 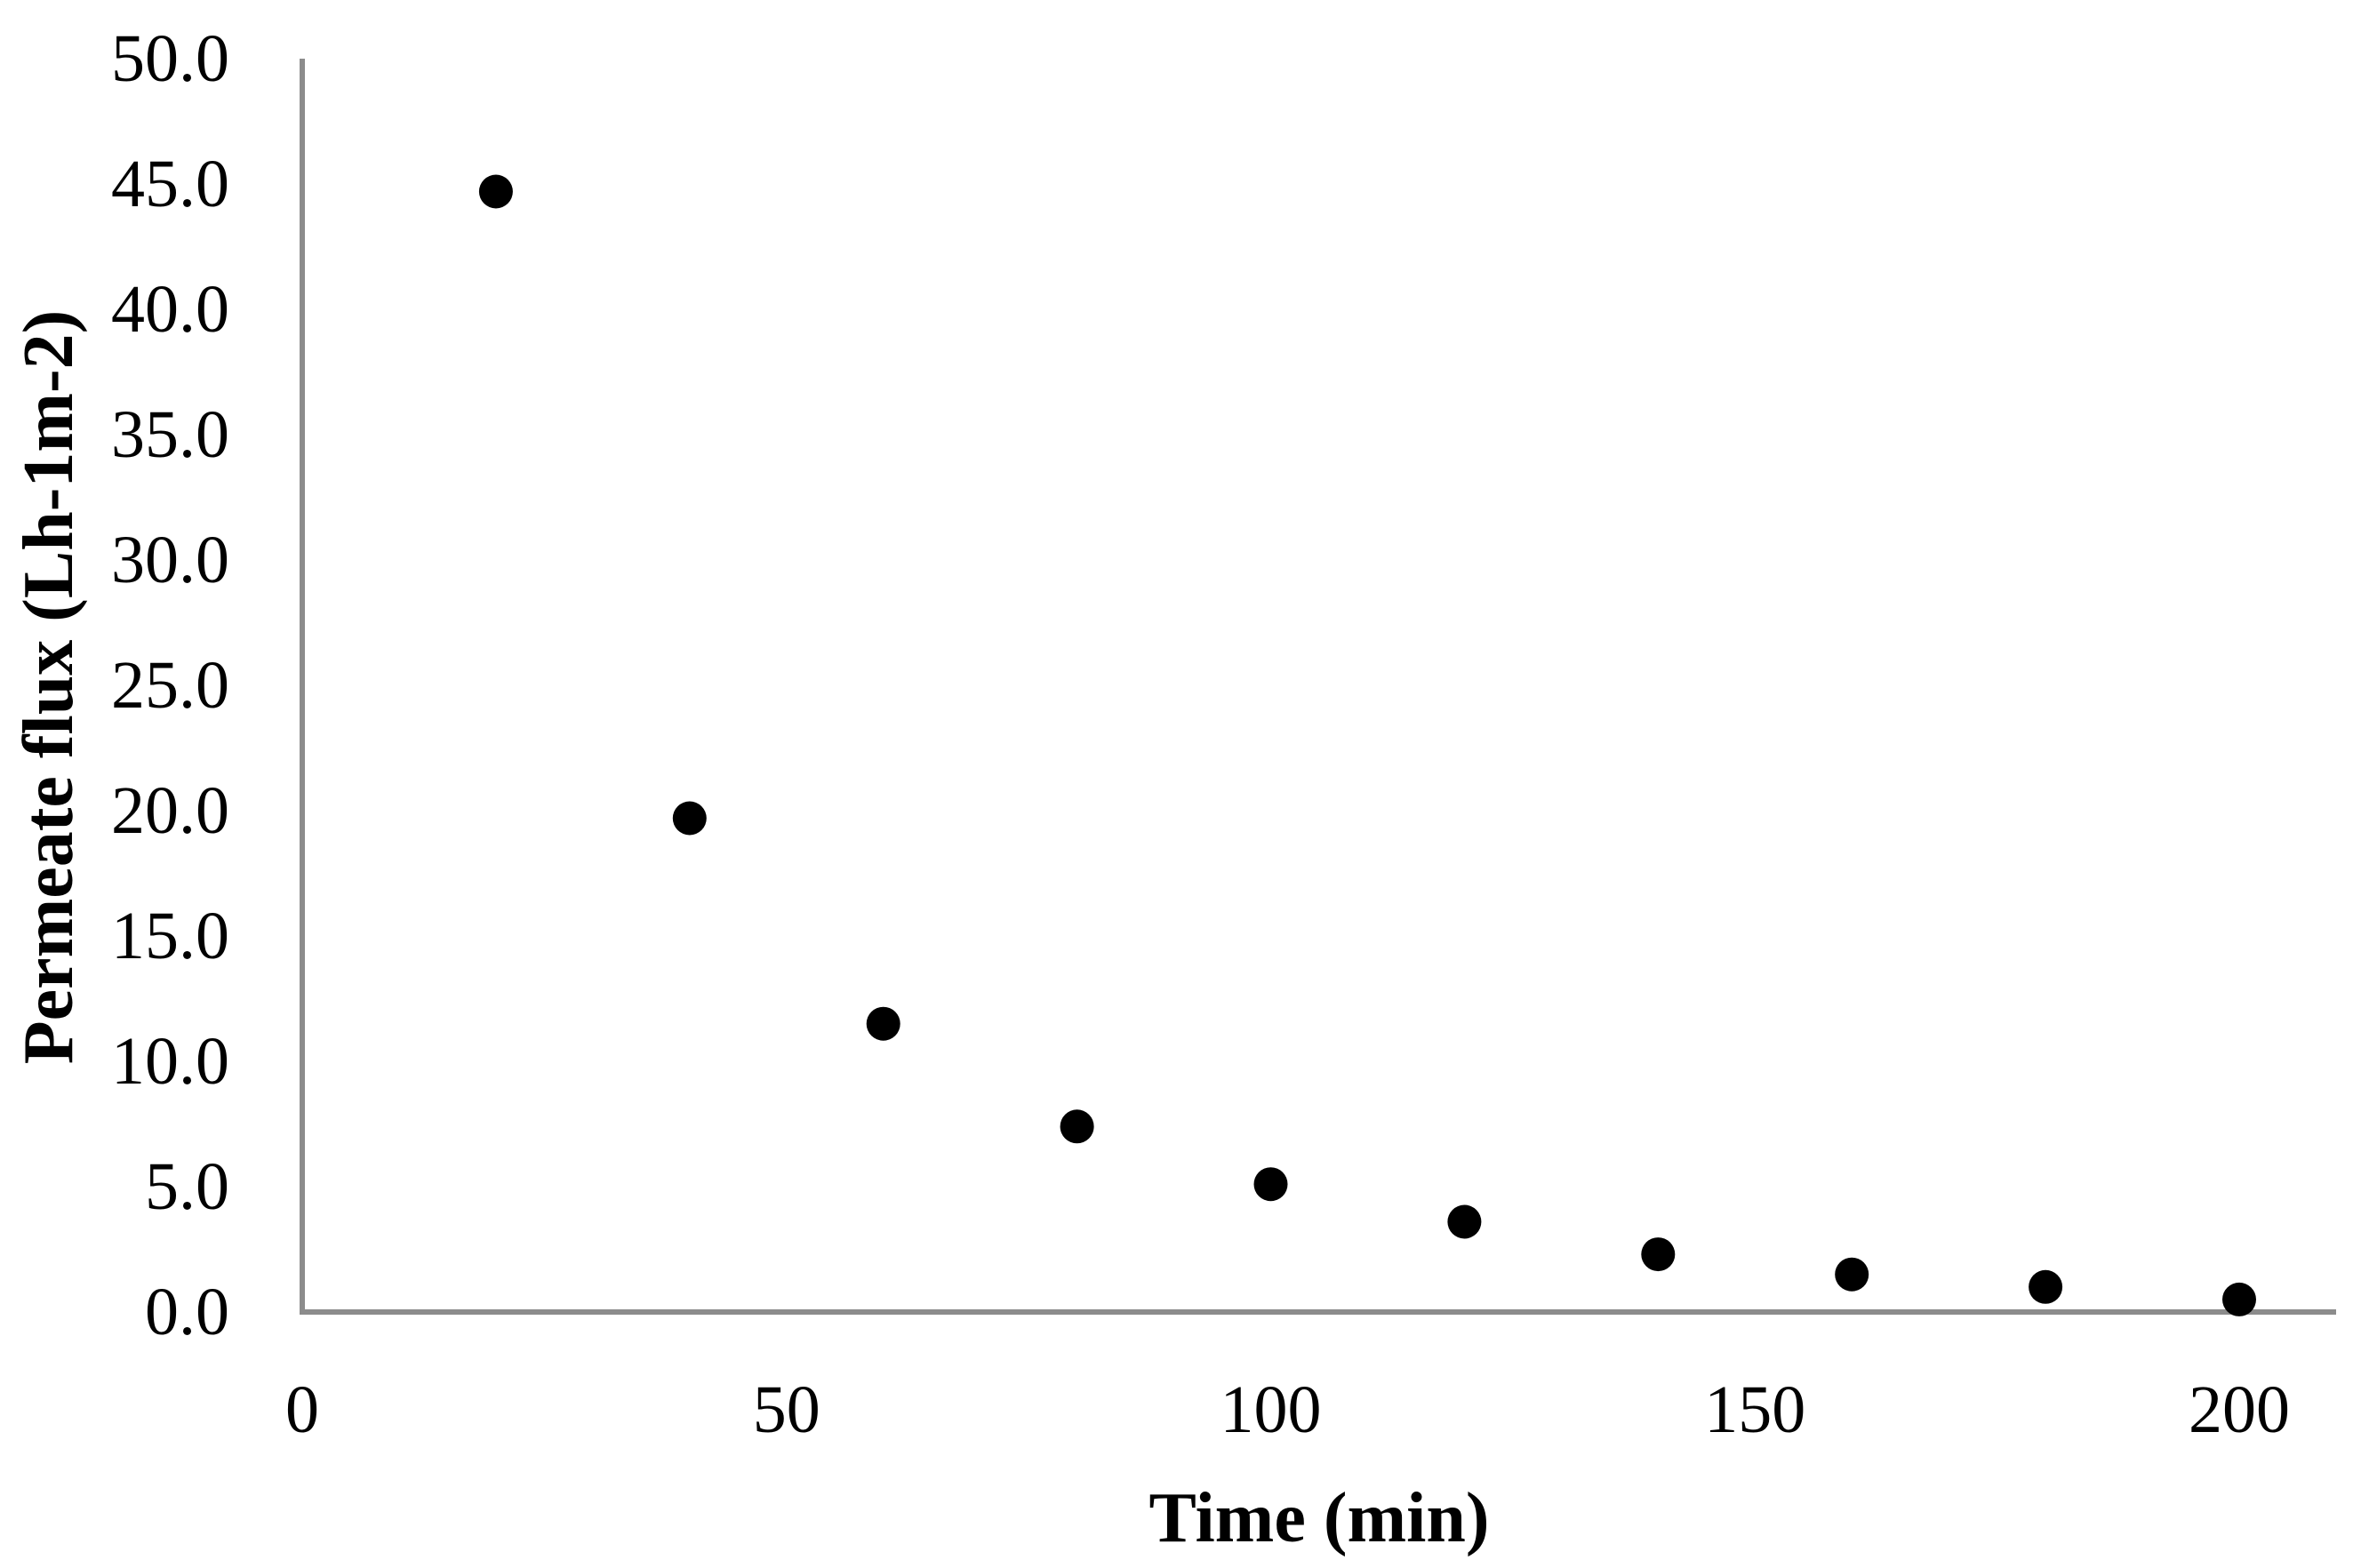 I want to click on y-tick-label: 25.0, so click(x=170, y=685).